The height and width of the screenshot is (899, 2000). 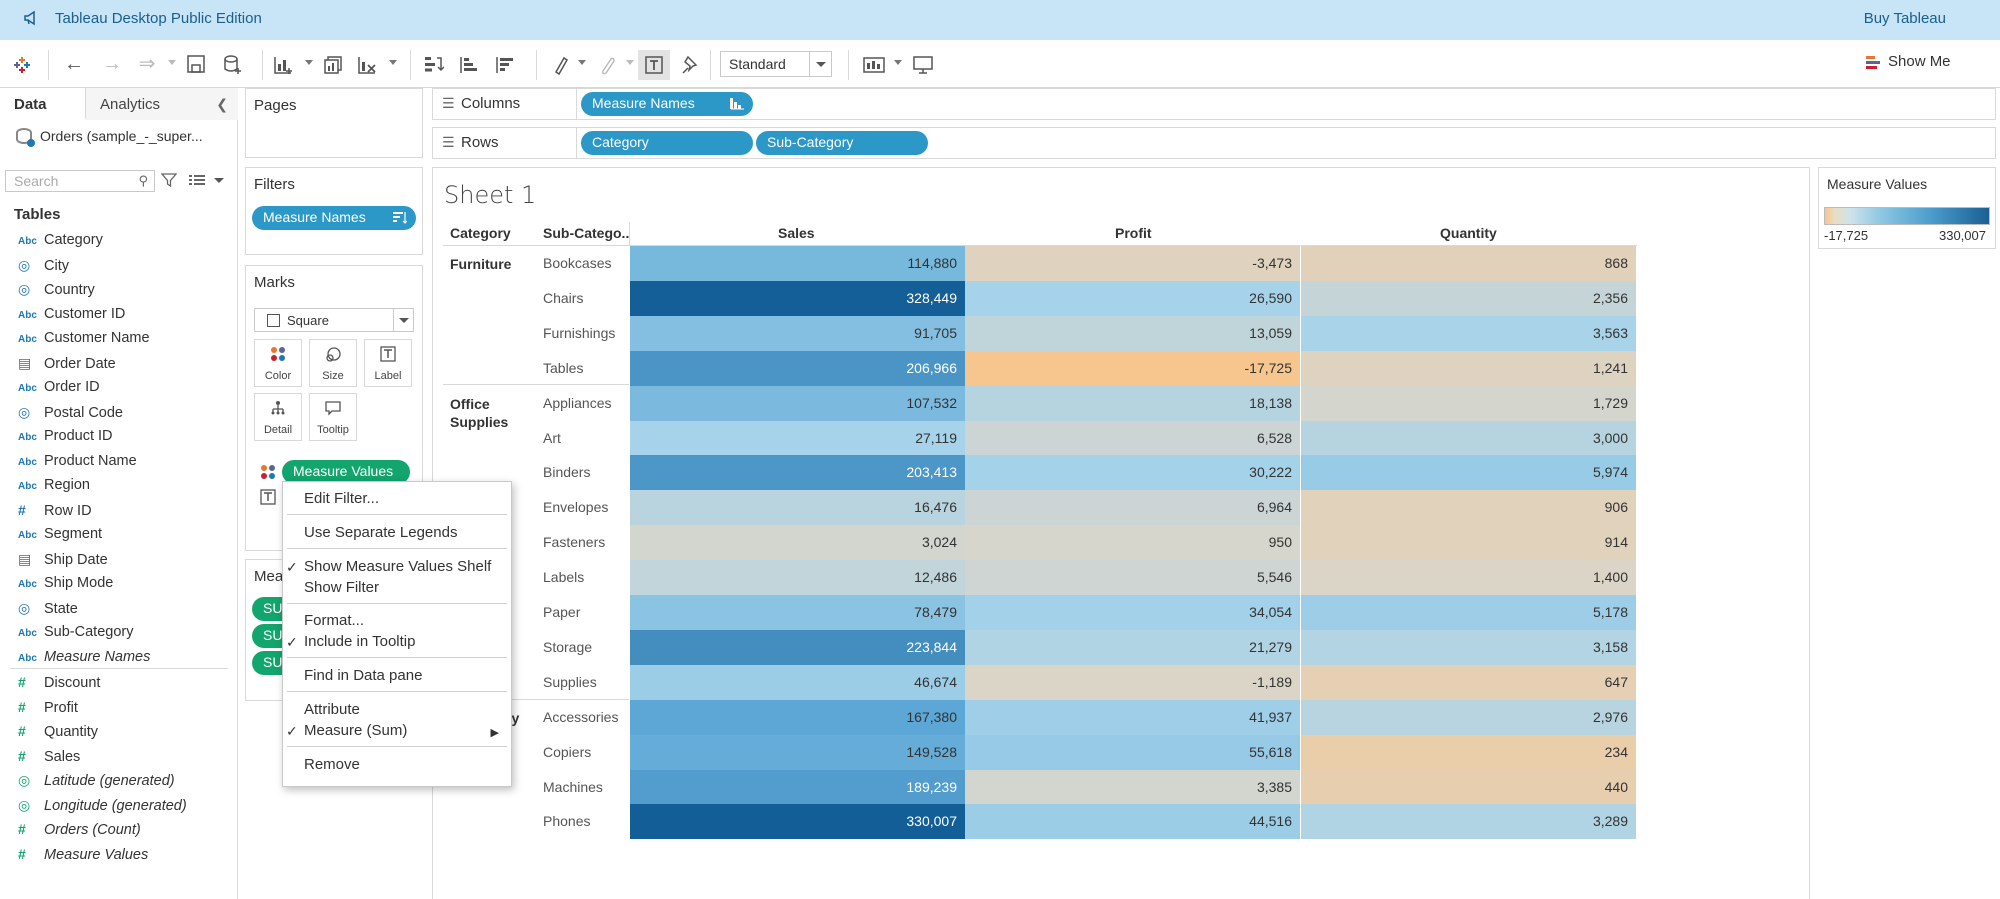 I want to click on table-cell-sales: 328,449, so click(x=797, y=298).